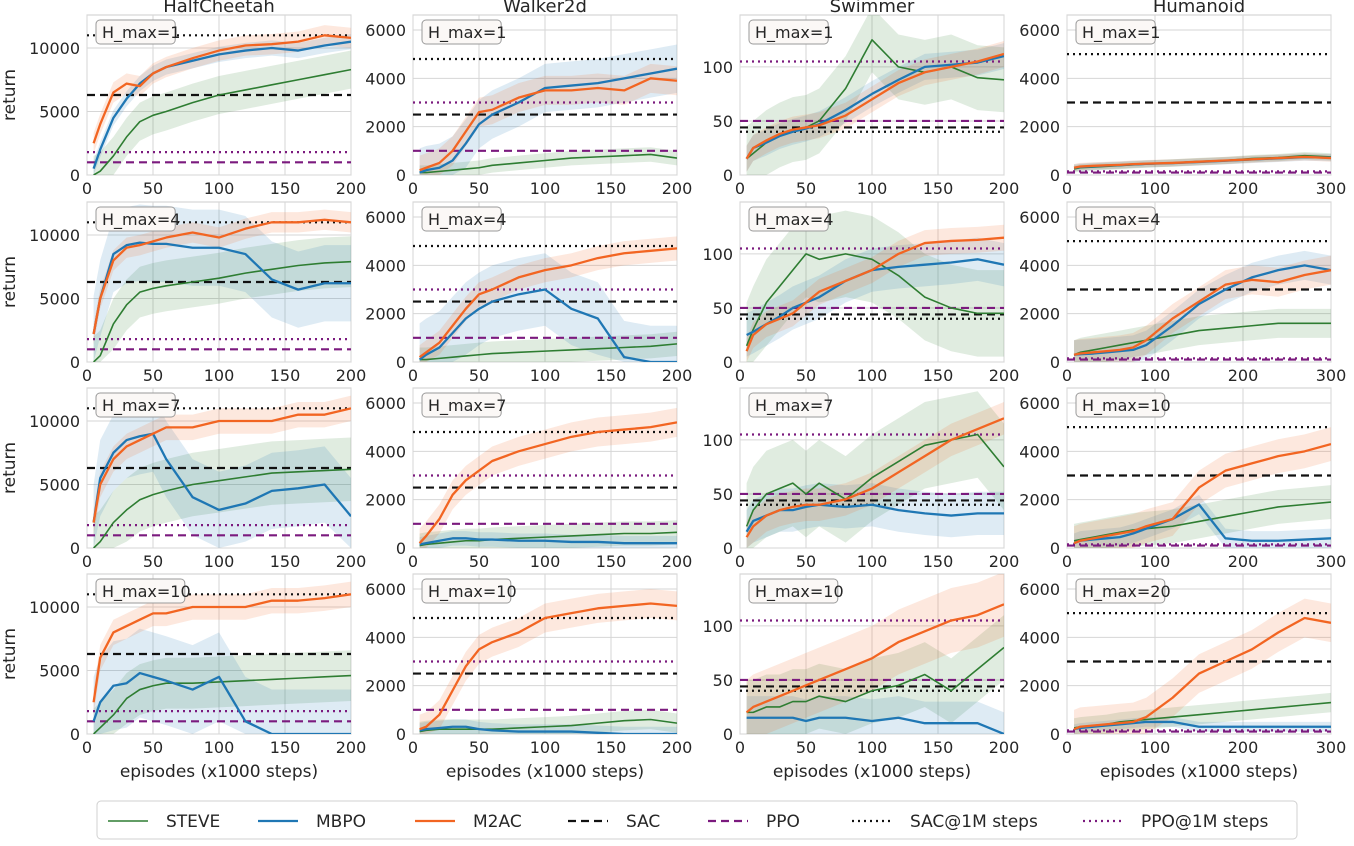 The width and height of the screenshot is (1354, 846). I want to click on x-tick-label: 200, so click(351, 747).